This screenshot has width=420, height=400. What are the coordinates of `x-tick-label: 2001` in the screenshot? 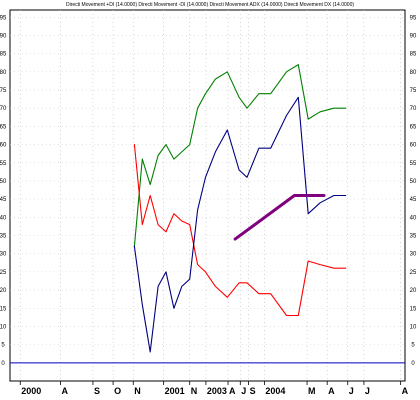 It's located at (175, 391).